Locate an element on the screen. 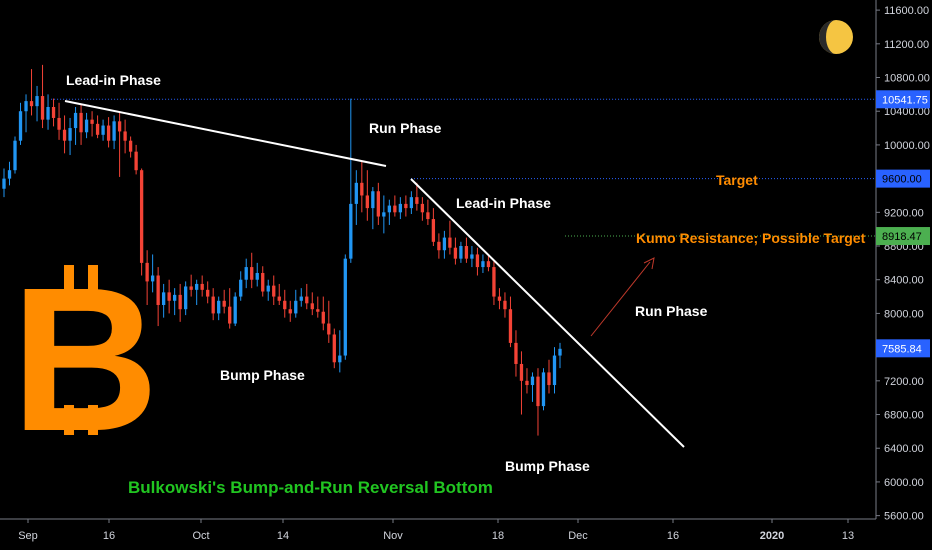 The height and width of the screenshot is (550, 932). time-tick-label: Dec is located at coordinates (578, 536).